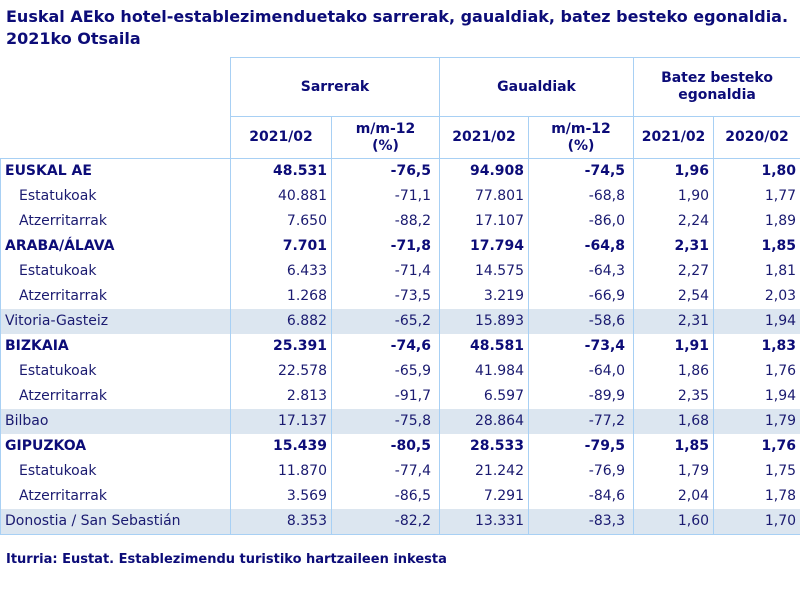 This screenshot has height=594, width=800. What do you see at coordinates (484, 421) in the screenshot?
I see `cell-value: 28.864` at bounding box center [484, 421].